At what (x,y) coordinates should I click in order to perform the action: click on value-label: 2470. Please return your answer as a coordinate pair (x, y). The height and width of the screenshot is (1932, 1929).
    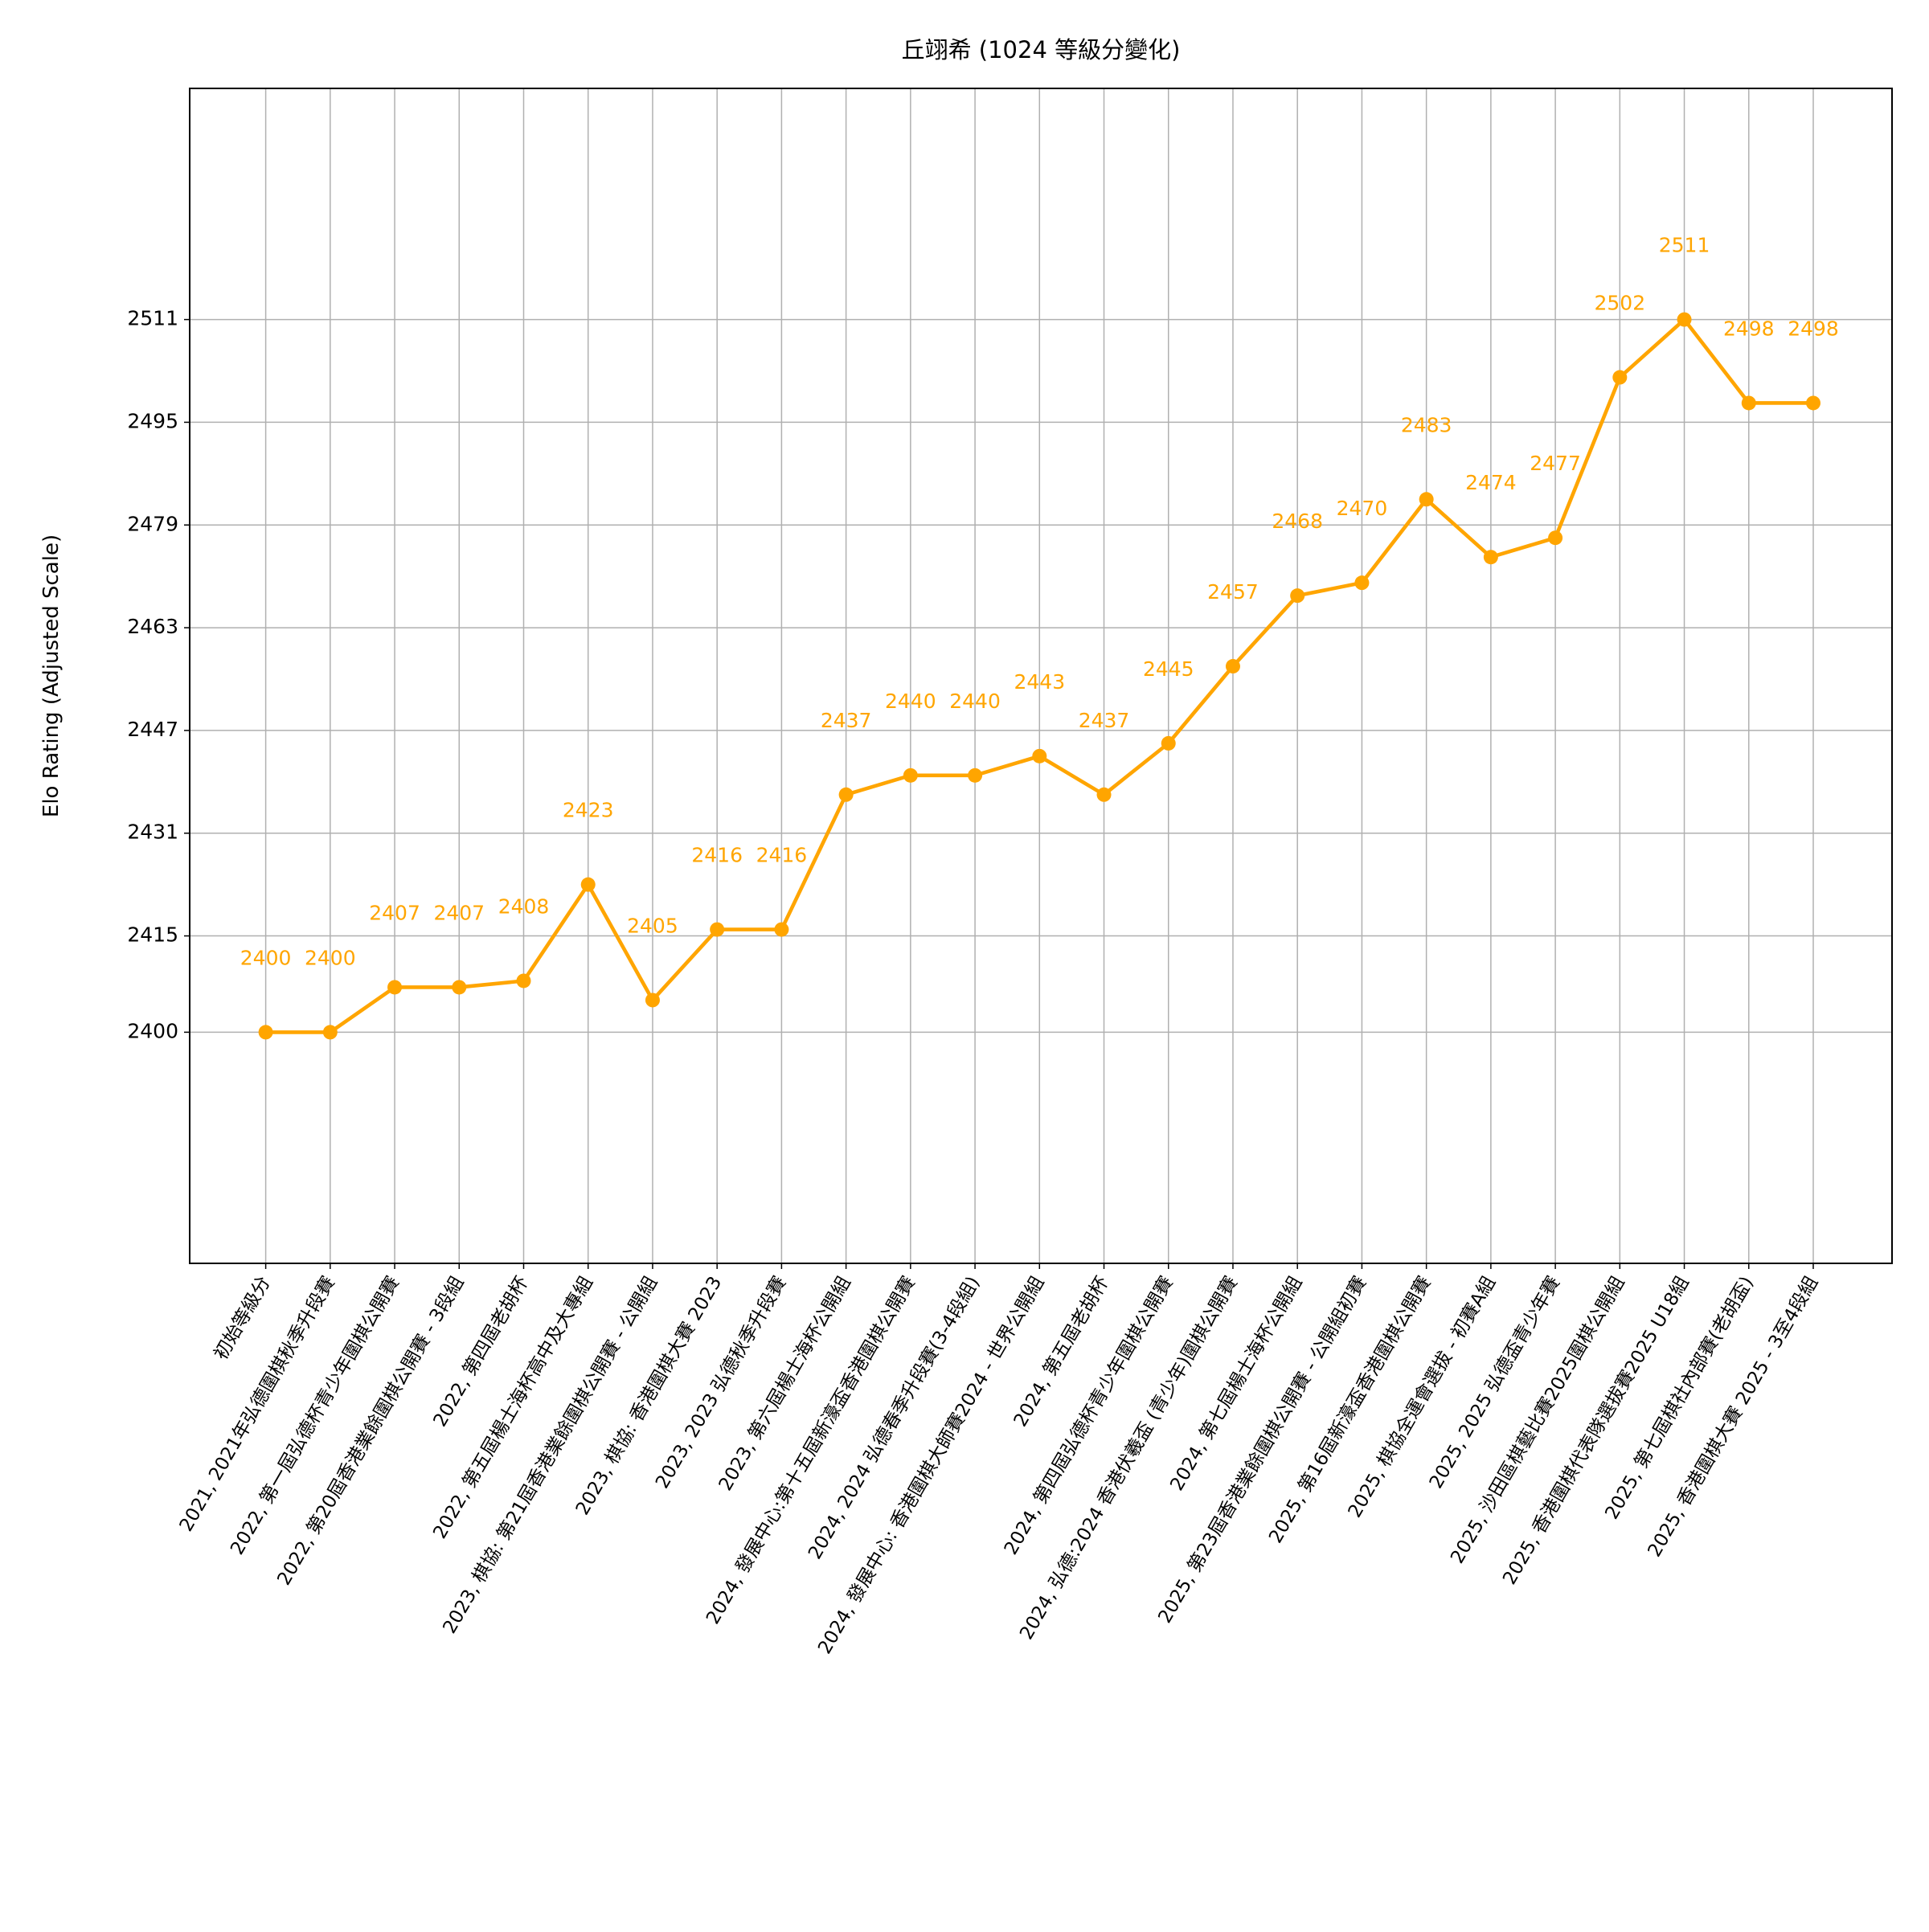
    Looking at the image, I should click on (1362, 508).